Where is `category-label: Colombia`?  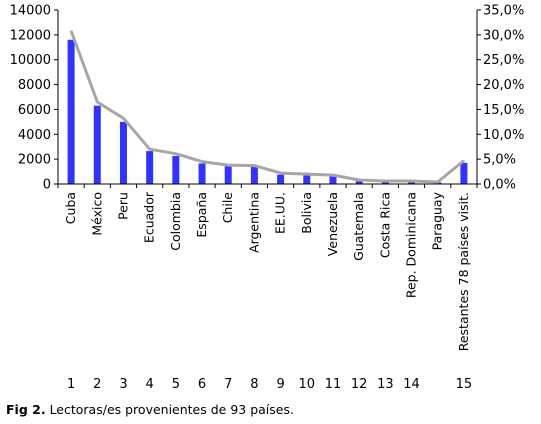
category-label: Colombia is located at coordinates (175, 221).